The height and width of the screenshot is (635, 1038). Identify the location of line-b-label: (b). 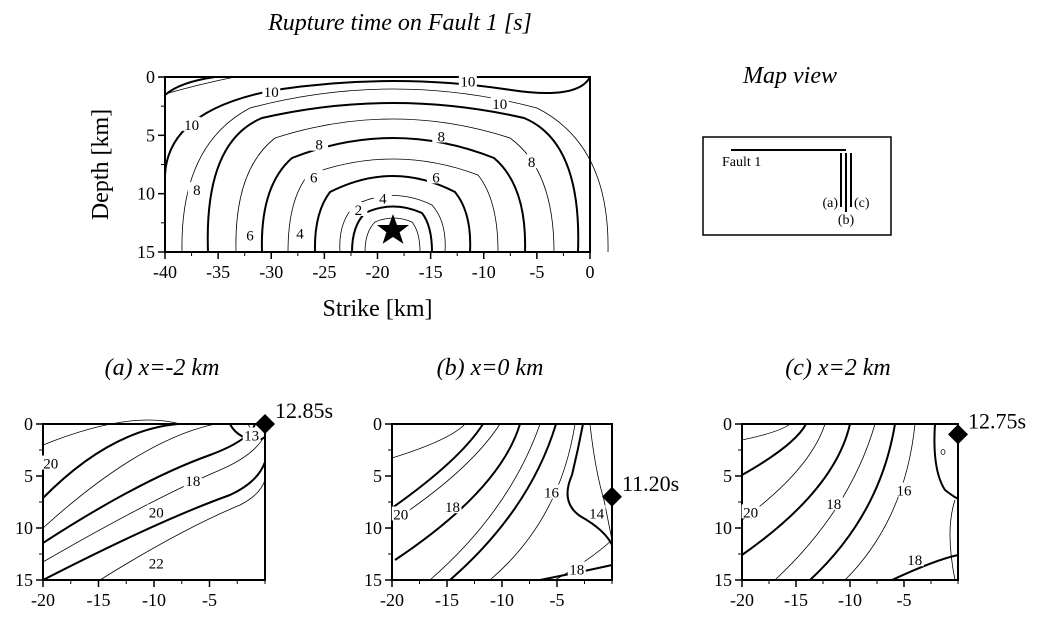
(846, 220).